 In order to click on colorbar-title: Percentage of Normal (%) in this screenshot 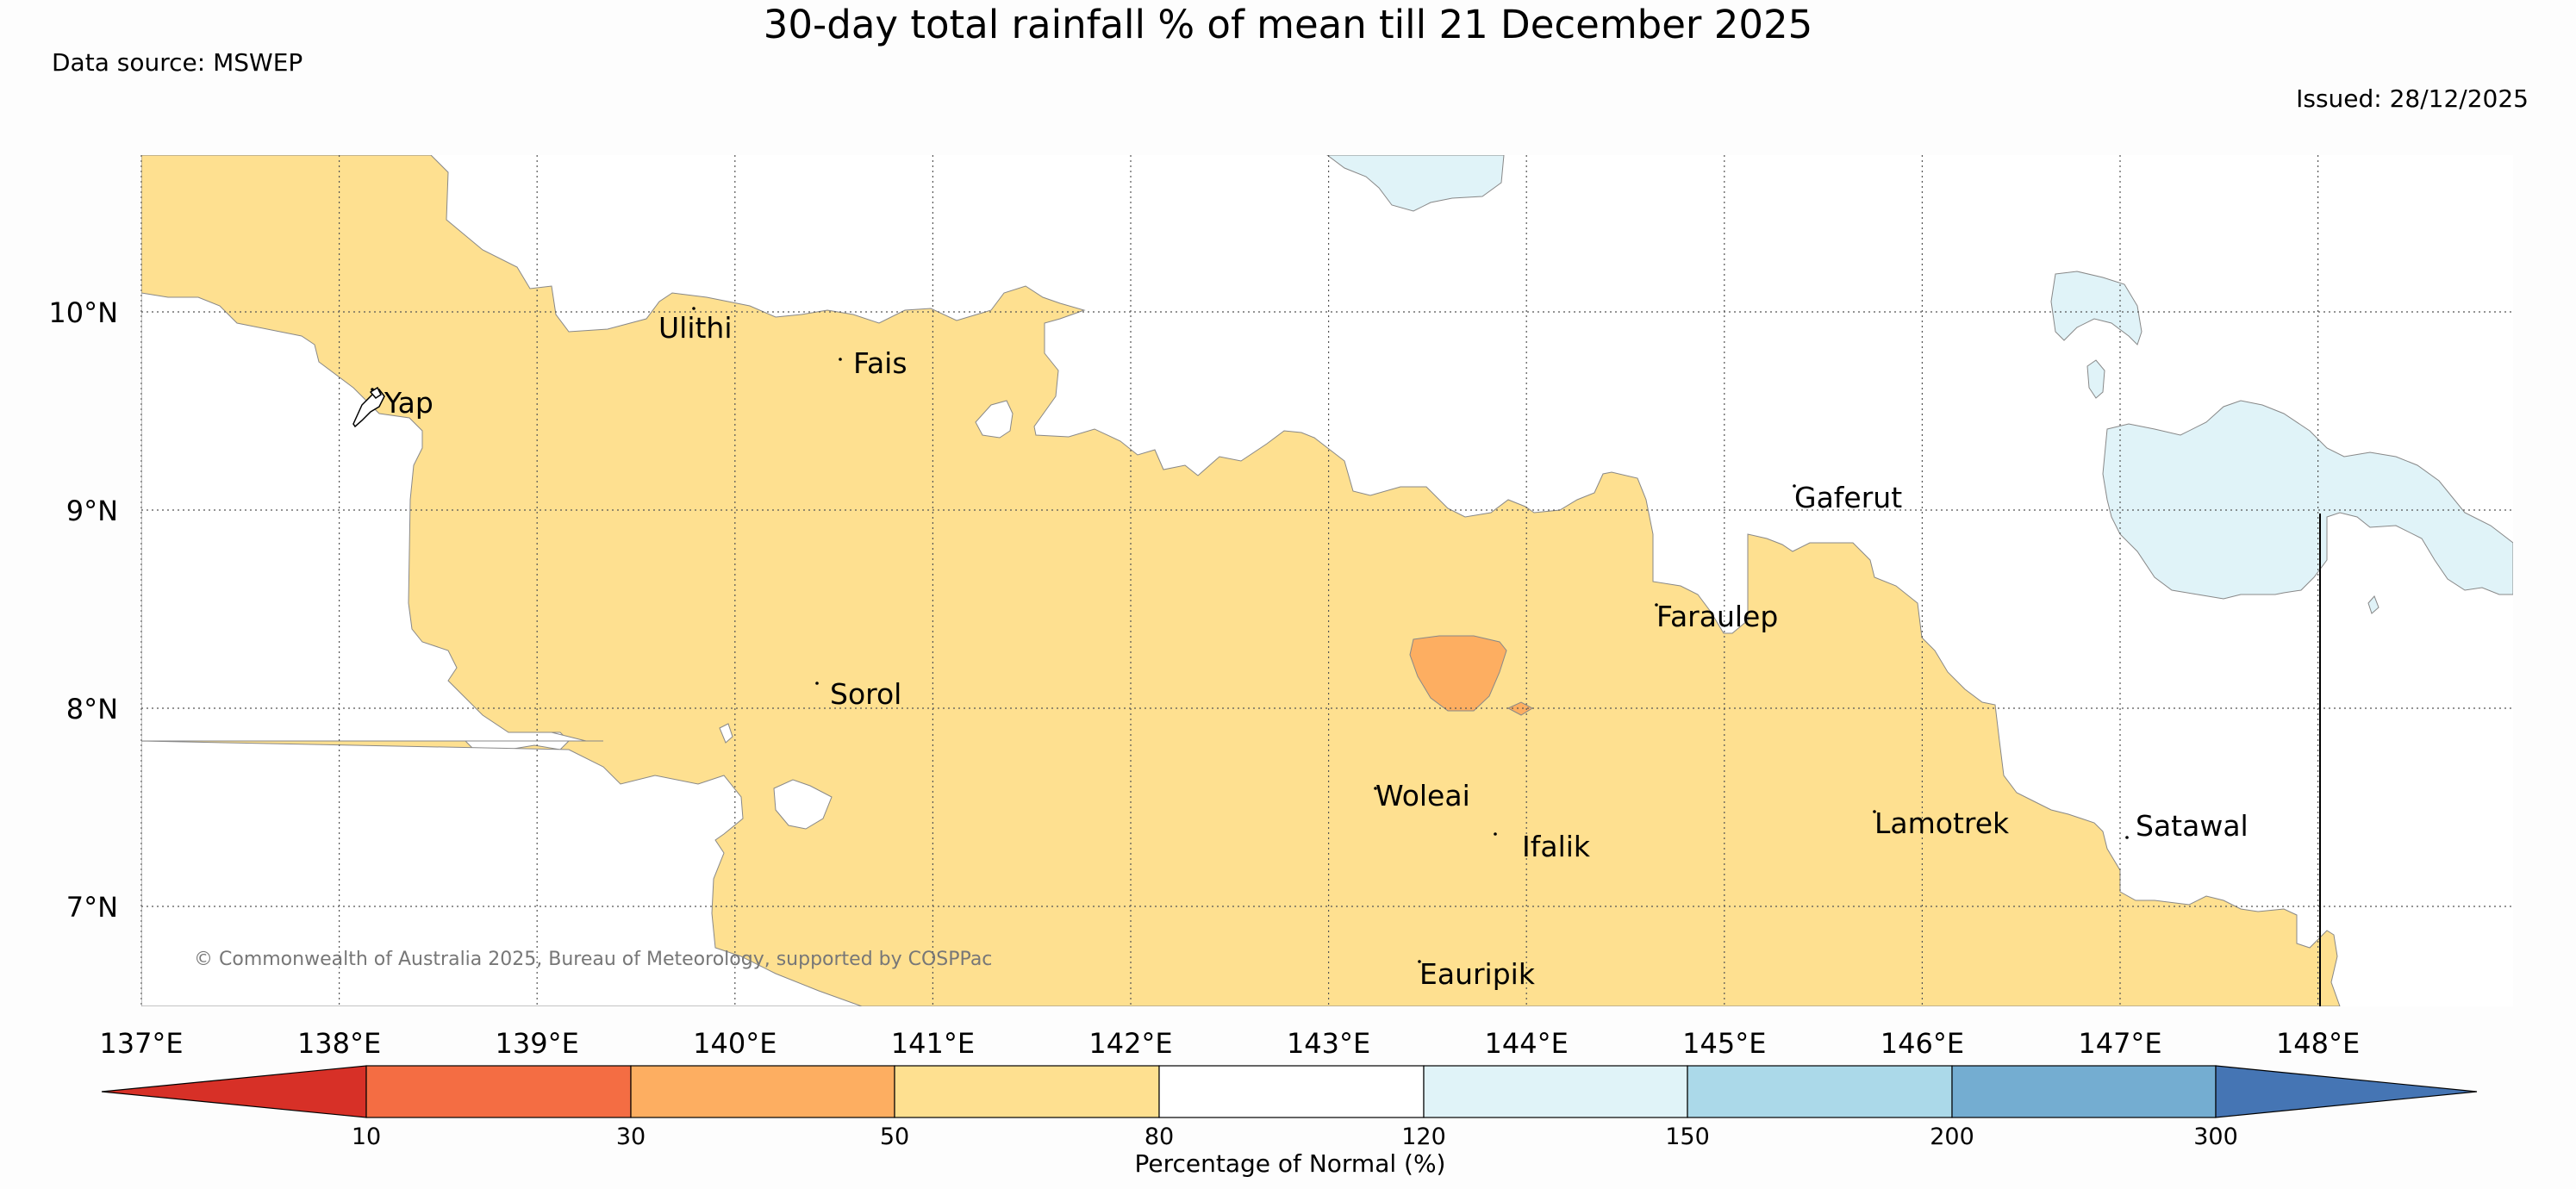, I will do `click(1290, 1163)`.